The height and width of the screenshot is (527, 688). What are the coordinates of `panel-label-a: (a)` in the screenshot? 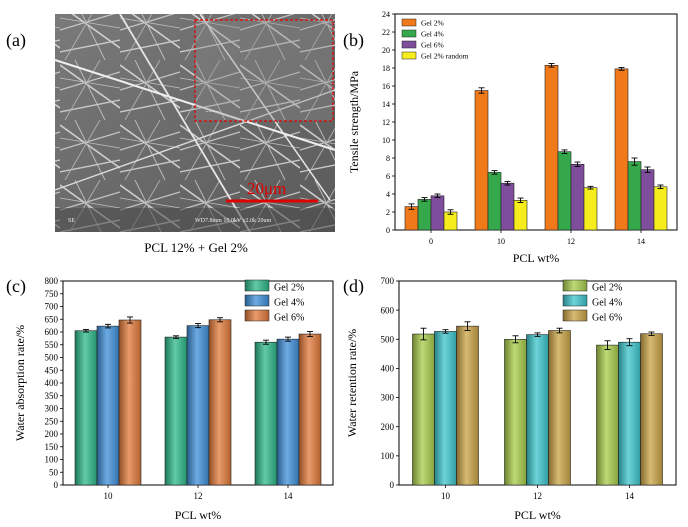 It's located at (16, 40).